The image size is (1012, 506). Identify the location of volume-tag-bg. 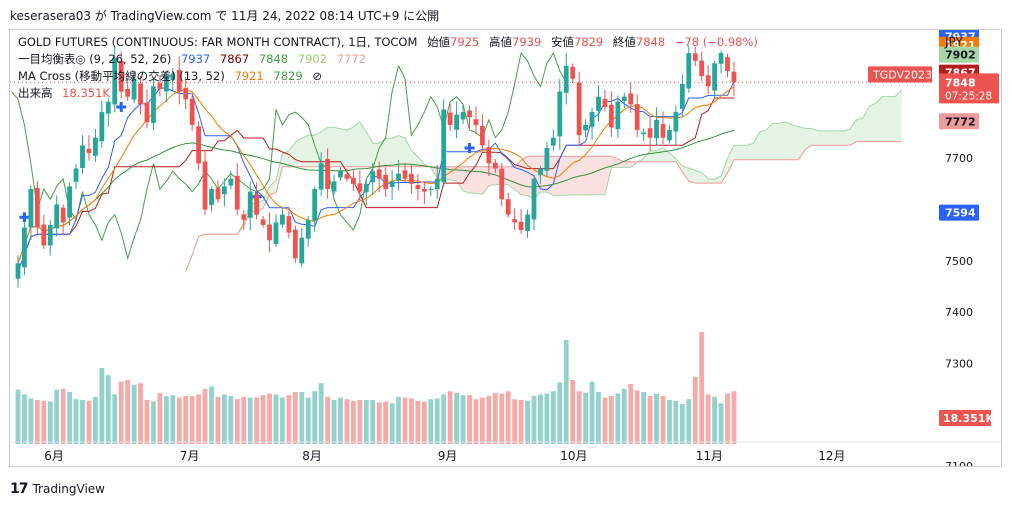
(965, 418).